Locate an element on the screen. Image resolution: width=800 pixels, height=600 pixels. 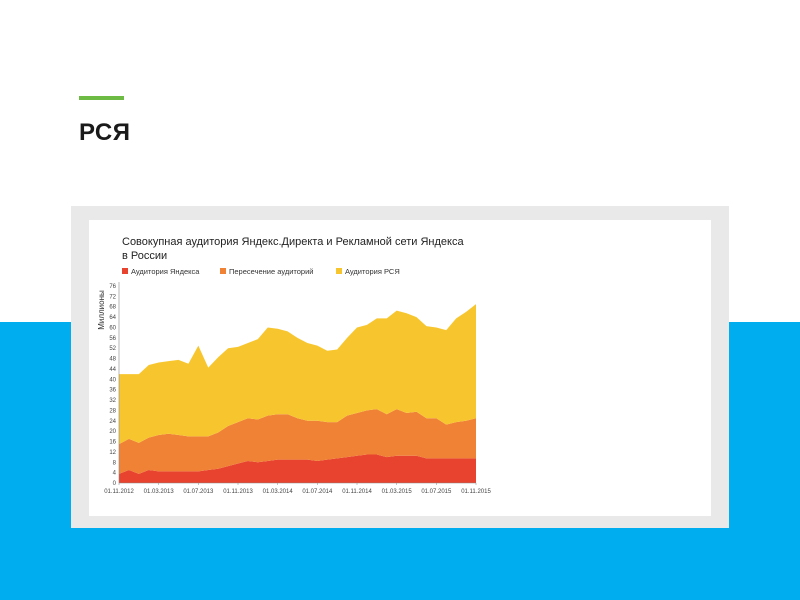
y-axis-label: Миллионы is located at coordinates (101, 310).